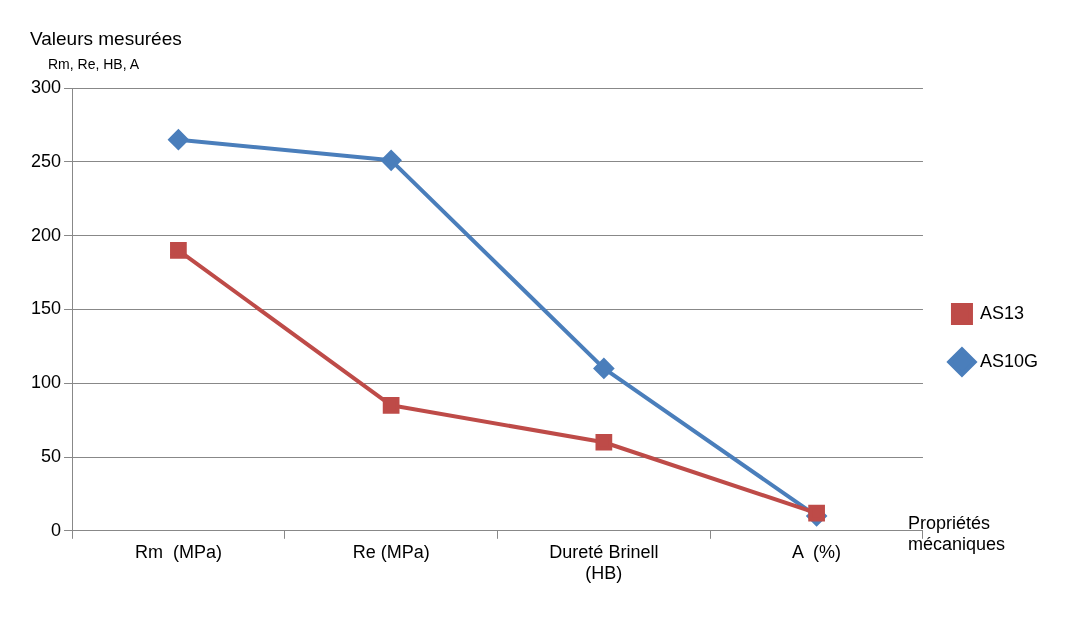 This screenshot has width=1078, height=625. What do you see at coordinates (957, 534) in the screenshot?
I see `x-axis-title: Propriétés mécaniques` at bounding box center [957, 534].